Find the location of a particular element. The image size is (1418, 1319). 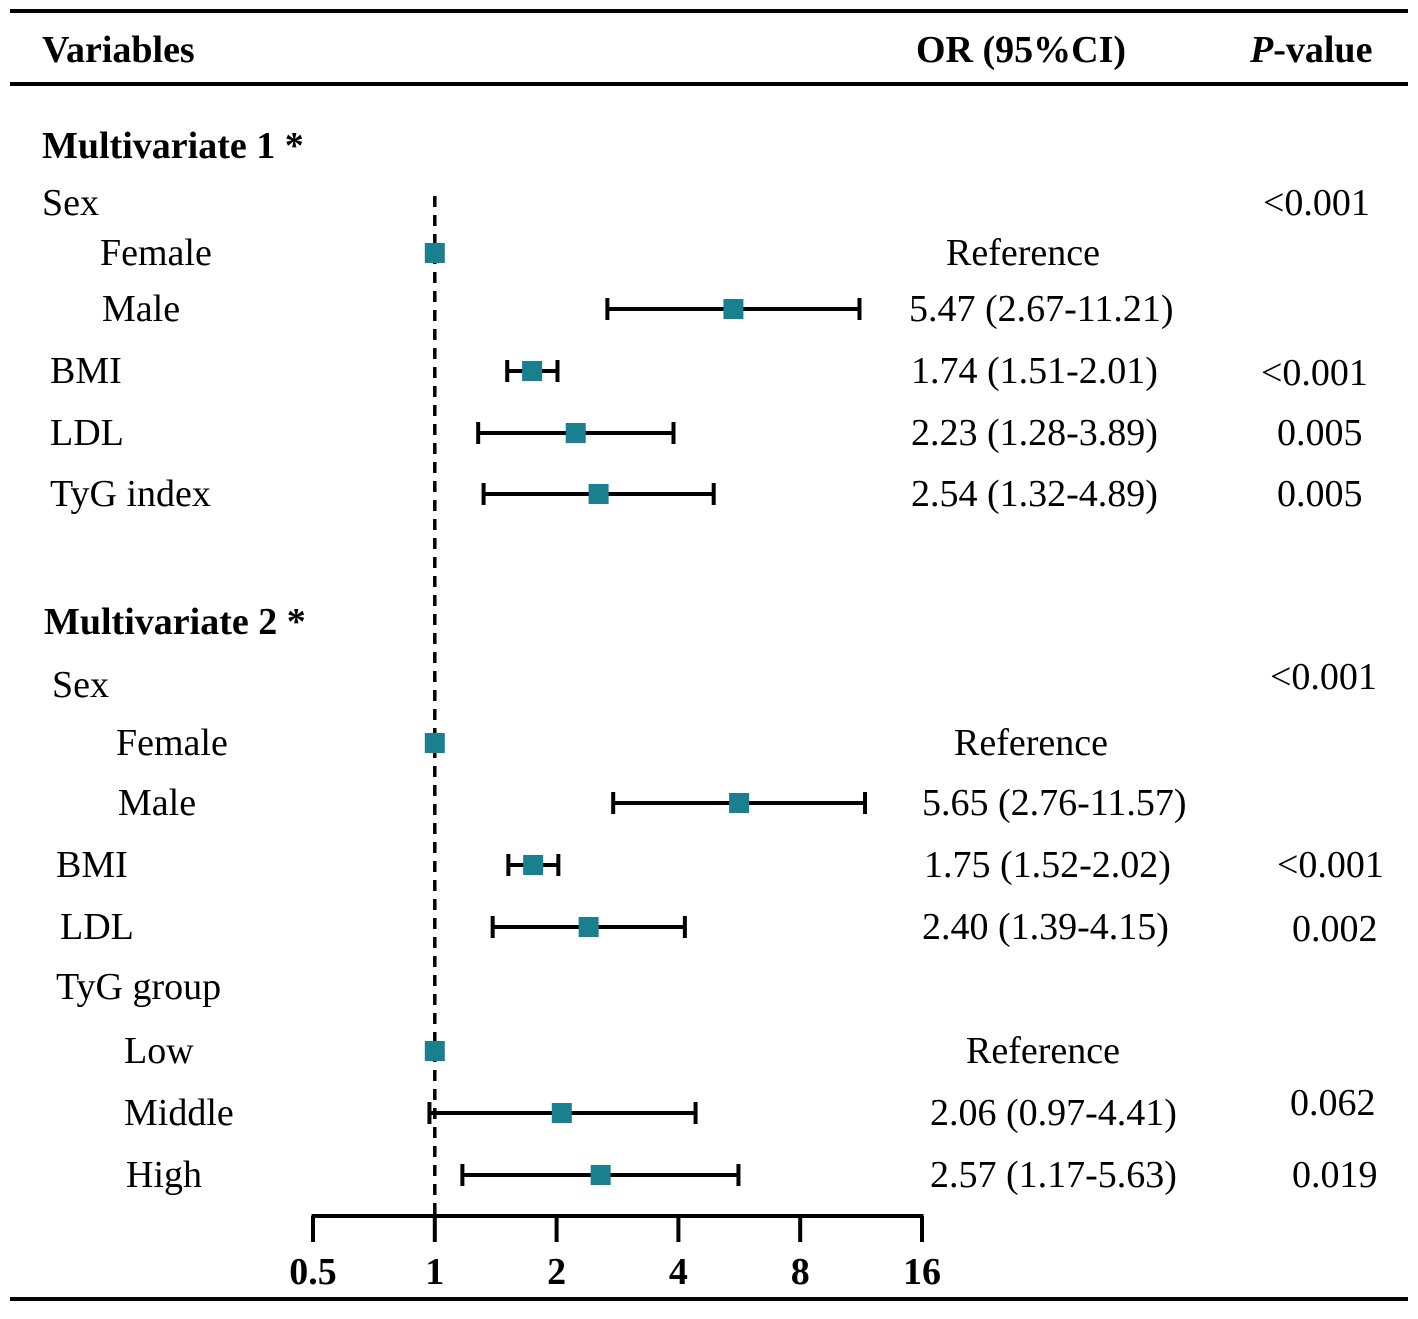

header-p-letter: P is located at coordinates (1262, 50).